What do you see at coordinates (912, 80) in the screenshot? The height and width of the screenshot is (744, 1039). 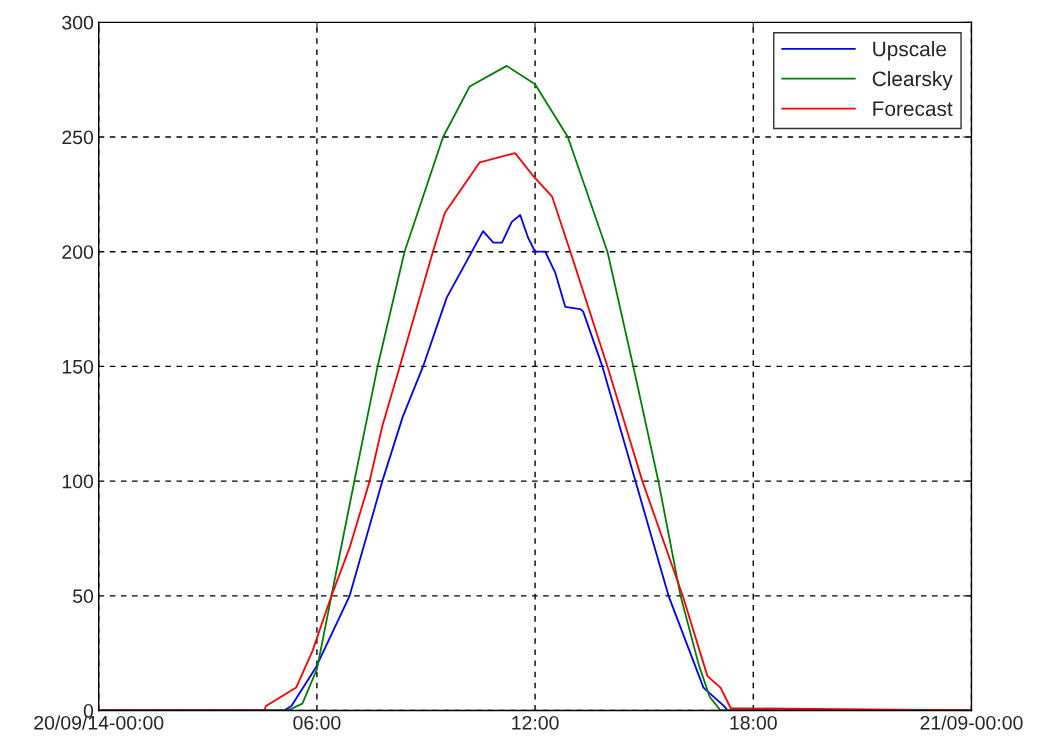 I see `legend-label: Clearsky` at bounding box center [912, 80].